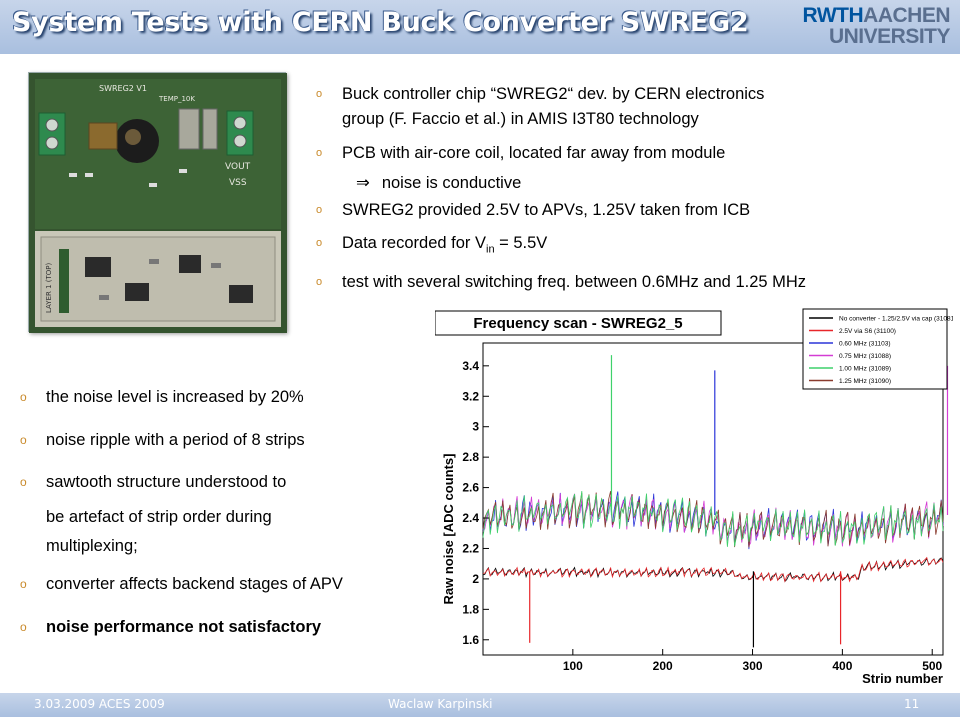 The image size is (960, 720). Describe the element at coordinates (92, 546) in the screenshot. I see `bullet-sawtooth-cont2: multiplexing;` at that location.